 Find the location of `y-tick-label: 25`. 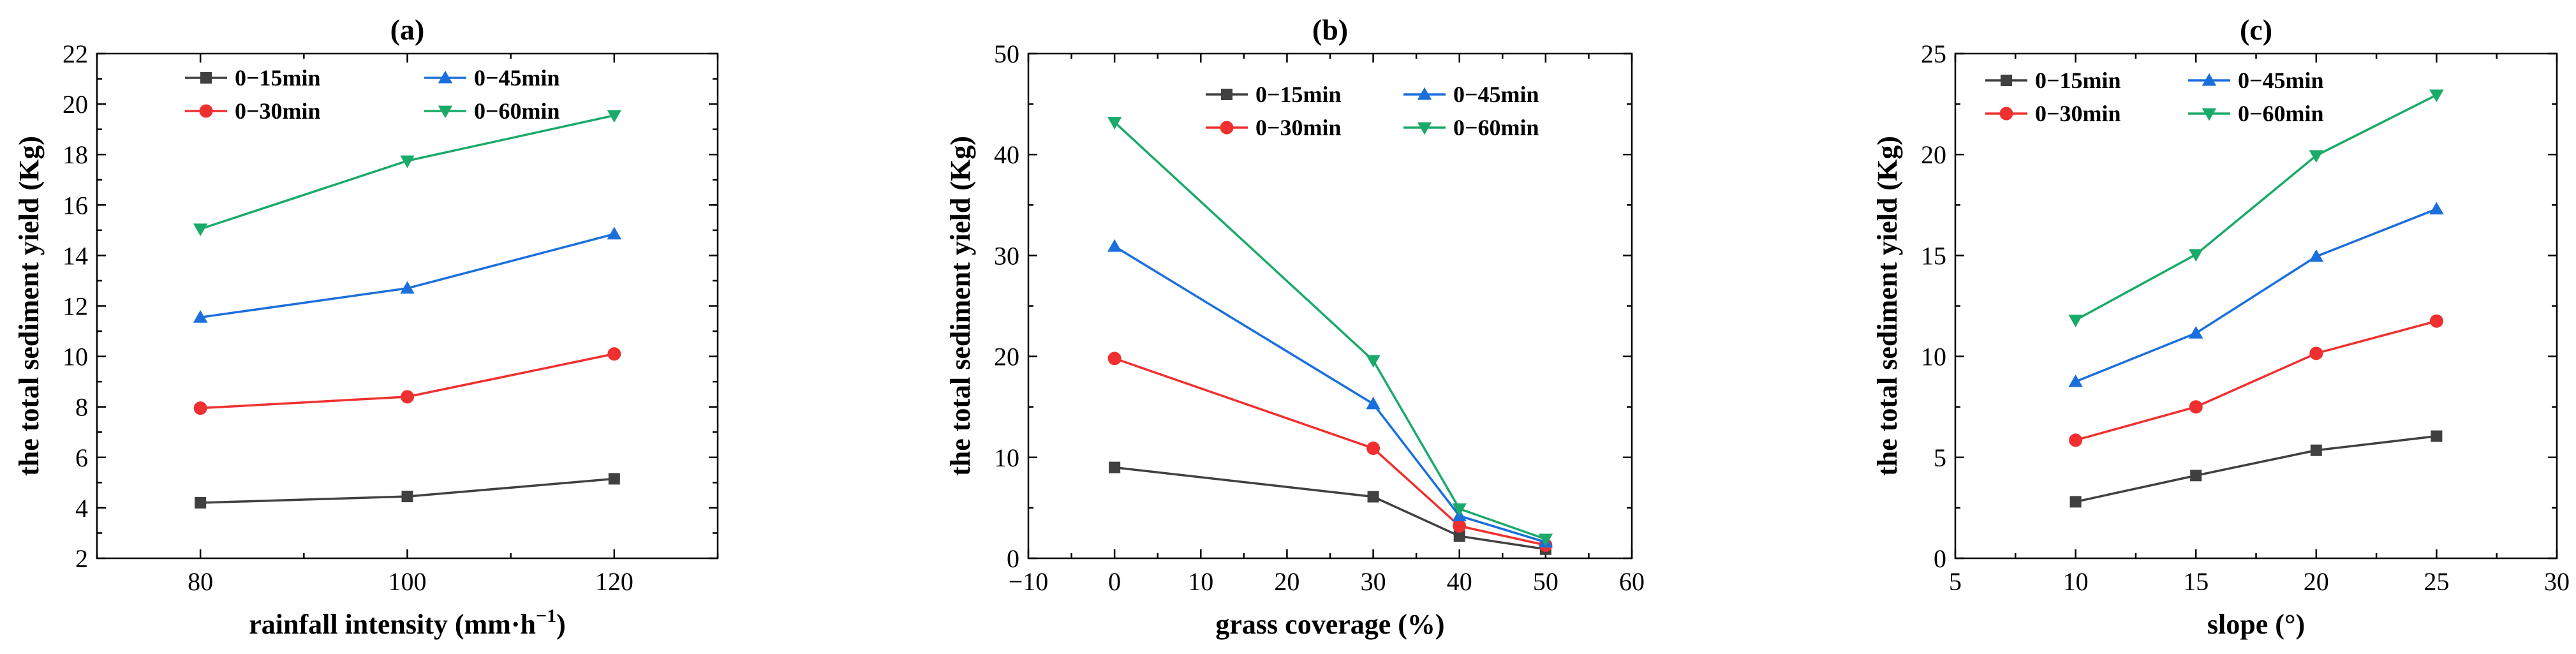

y-tick-label: 25 is located at coordinates (1933, 54).